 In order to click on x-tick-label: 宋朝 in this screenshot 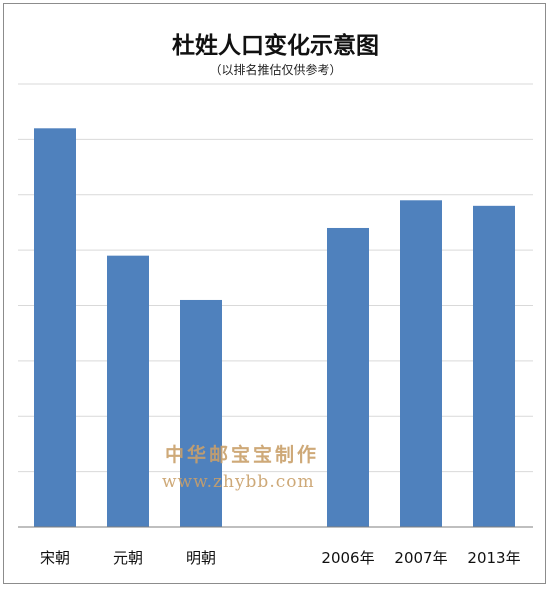, I will do `click(55, 558)`.